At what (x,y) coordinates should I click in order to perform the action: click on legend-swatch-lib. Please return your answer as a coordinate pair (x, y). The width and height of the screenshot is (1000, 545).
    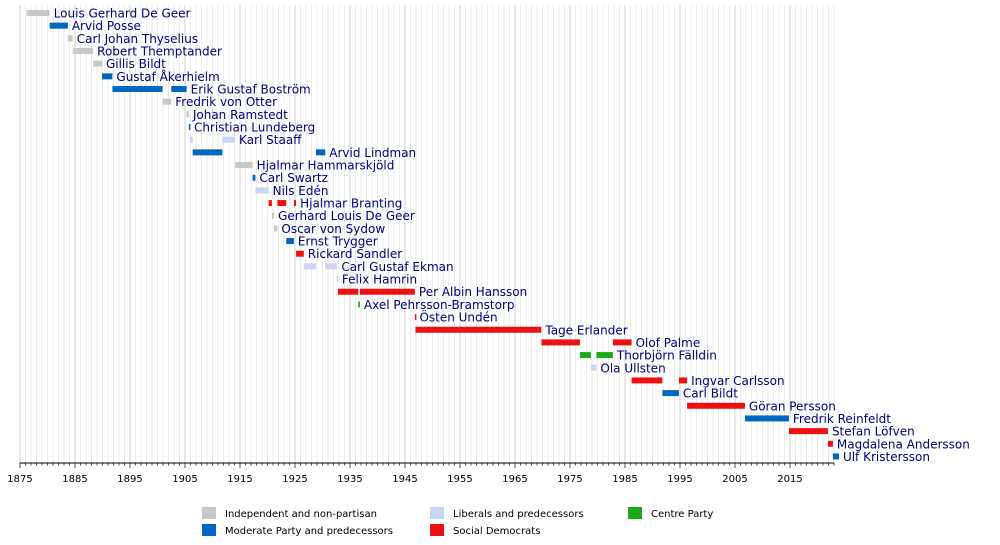
    Looking at the image, I should click on (437, 513).